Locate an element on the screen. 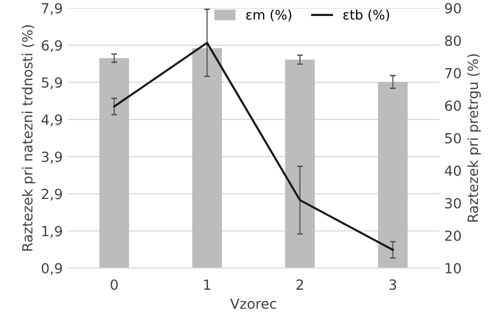  y2-tick-label: 60 is located at coordinates (453, 106).